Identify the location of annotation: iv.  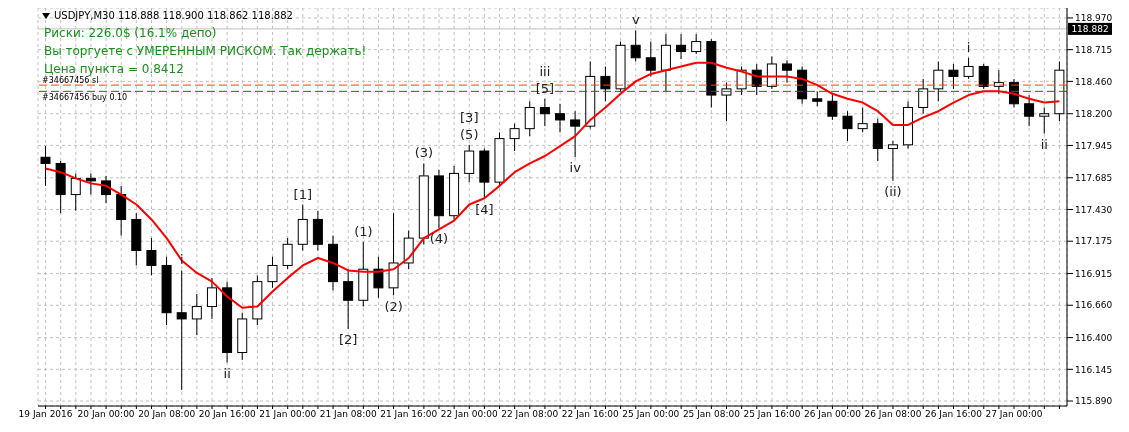
(575, 168).